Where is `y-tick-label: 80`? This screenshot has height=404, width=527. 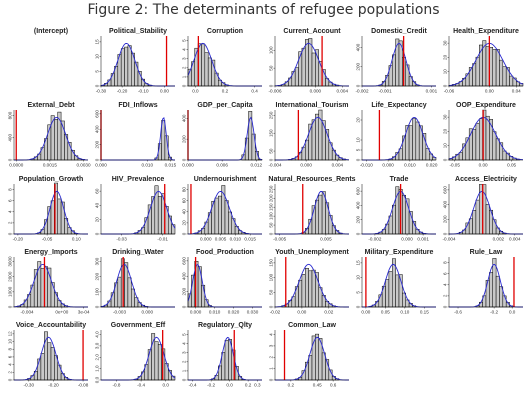
y-tick-label: 80 is located at coordinates (184, 190).